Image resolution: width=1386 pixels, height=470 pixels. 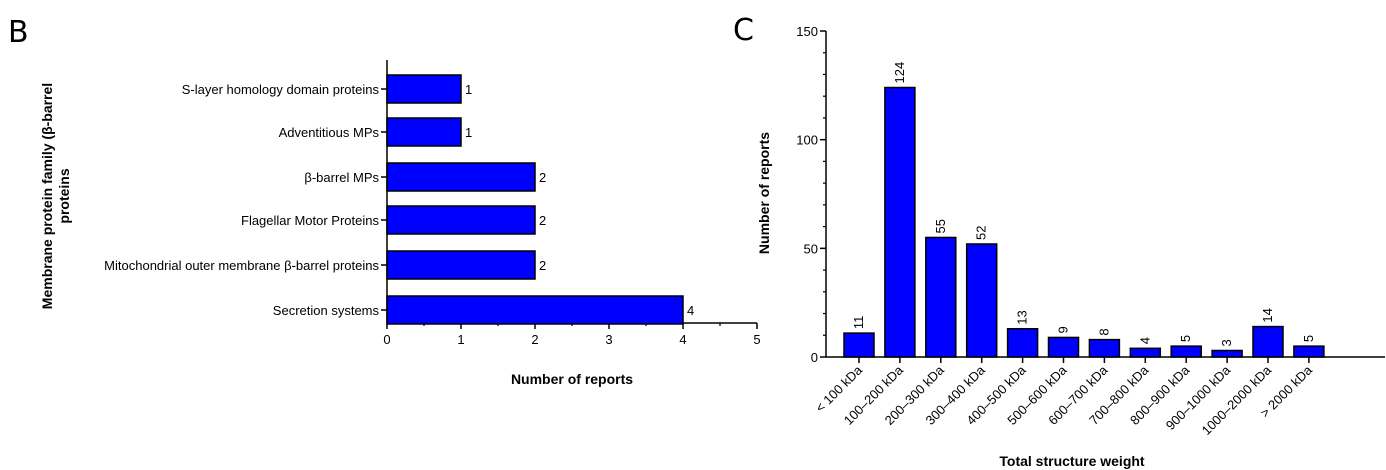 What do you see at coordinates (1103, 331) in the screenshot?
I see `data-label: 8` at bounding box center [1103, 331].